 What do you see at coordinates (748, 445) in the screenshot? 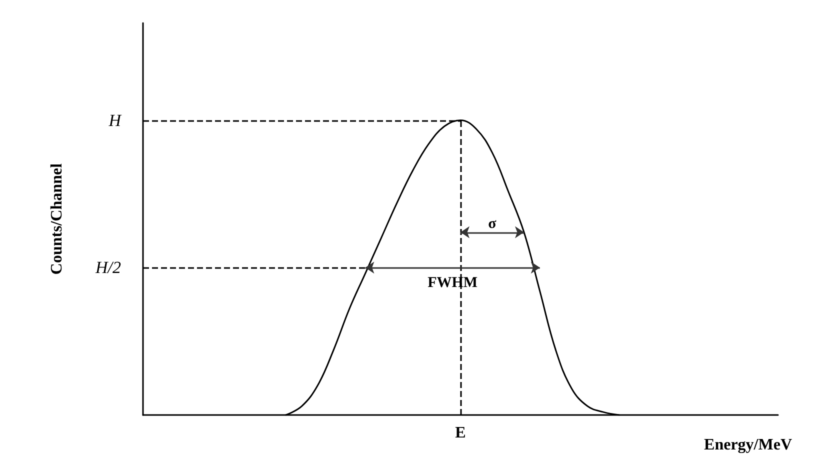
I see `x-axis-title: Energy/MeV` at bounding box center [748, 445].